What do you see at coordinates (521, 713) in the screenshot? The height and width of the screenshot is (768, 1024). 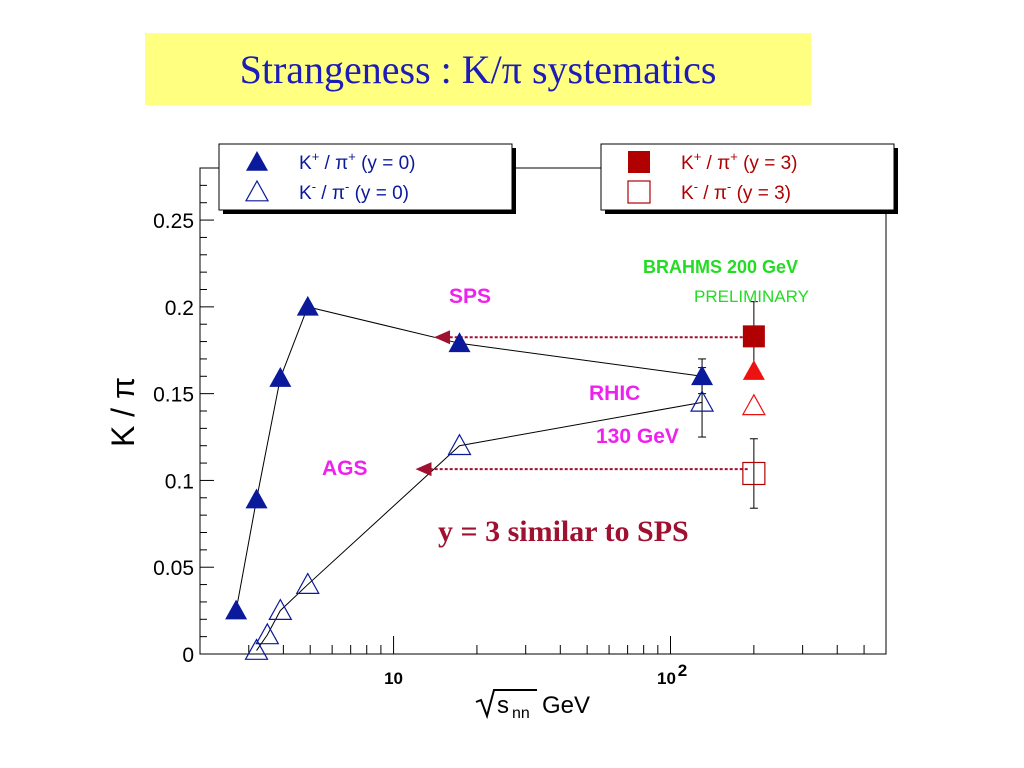 I see `x-axis-label-sub: nn` at bounding box center [521, 713].